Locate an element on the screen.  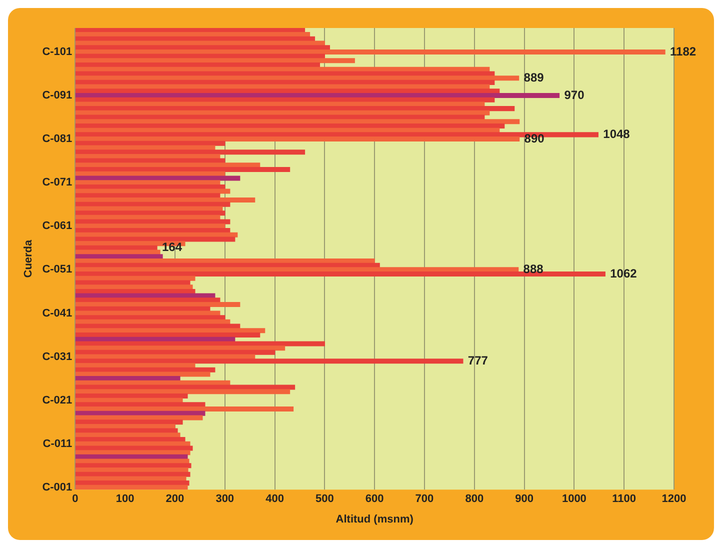
x-tick-label: 500 is located at coordinates (324, 499).